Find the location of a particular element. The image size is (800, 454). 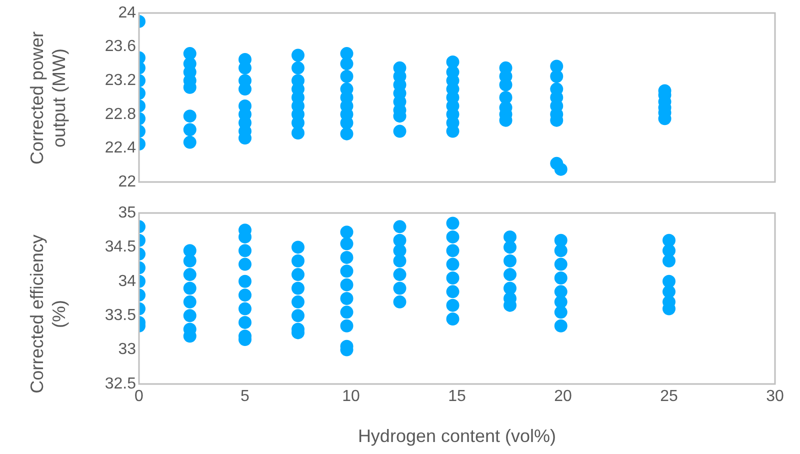

x-tick-label: 10 is located at coordinates (351, 397).